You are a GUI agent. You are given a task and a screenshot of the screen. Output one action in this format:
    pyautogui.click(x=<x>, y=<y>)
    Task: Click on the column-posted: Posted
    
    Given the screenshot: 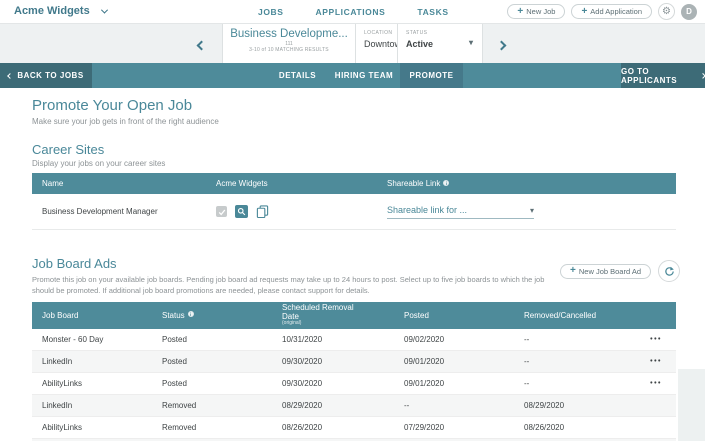 What is the action you would take?
    pyautogui.click(x=416, y=315)
    